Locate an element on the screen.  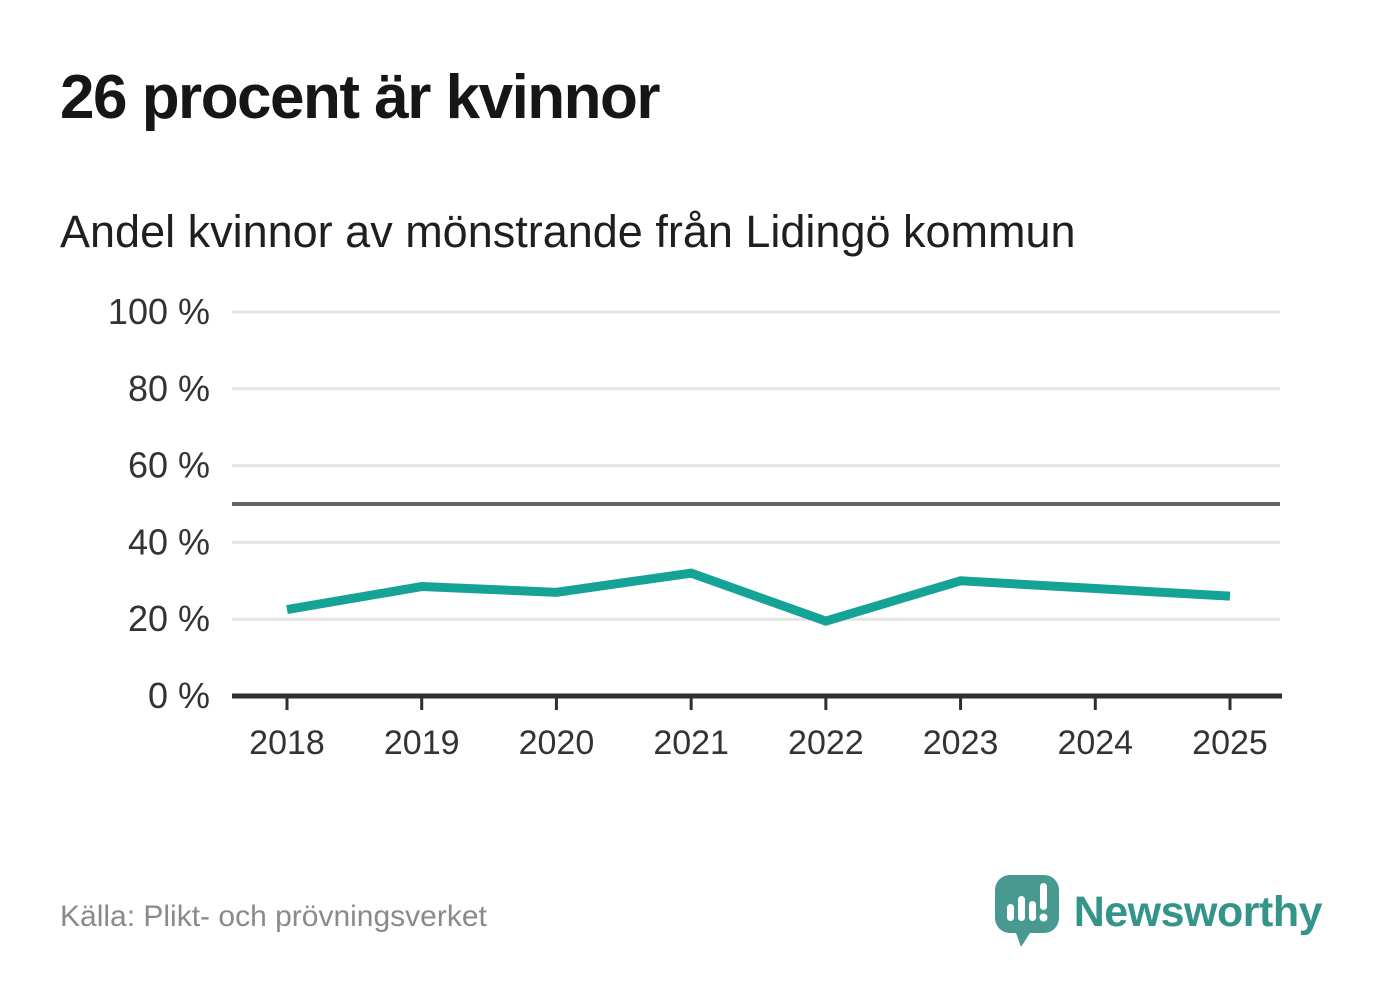
x-tick-label: 2023 is located at coordinates (961, 743).